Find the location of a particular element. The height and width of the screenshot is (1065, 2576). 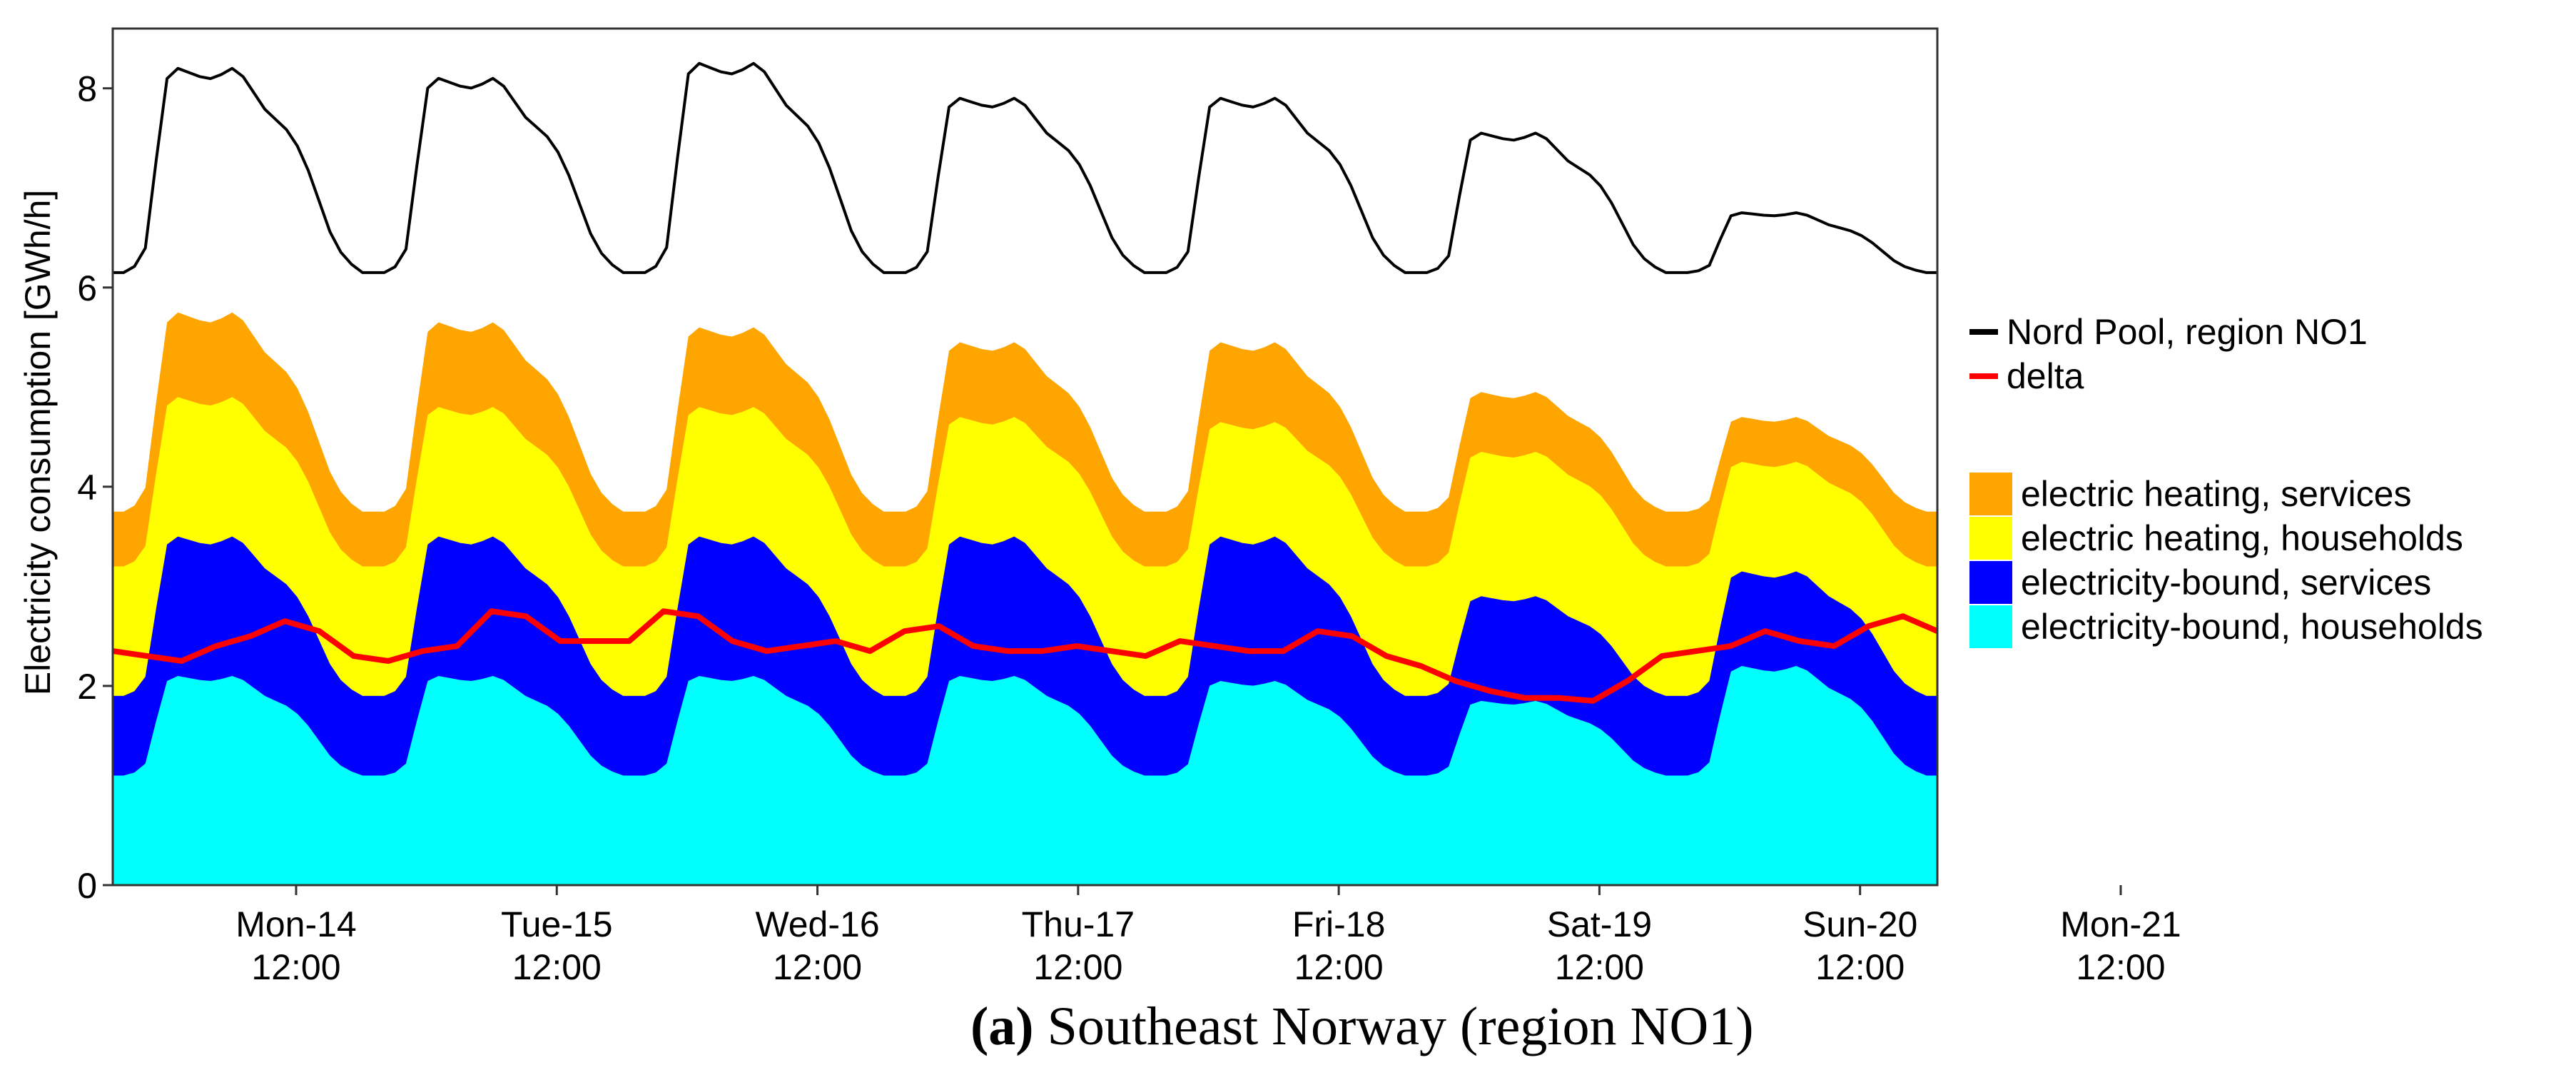

figure-caption: (a) Southeast Norway (region NO1) is located at coordinates (1362, 1027).